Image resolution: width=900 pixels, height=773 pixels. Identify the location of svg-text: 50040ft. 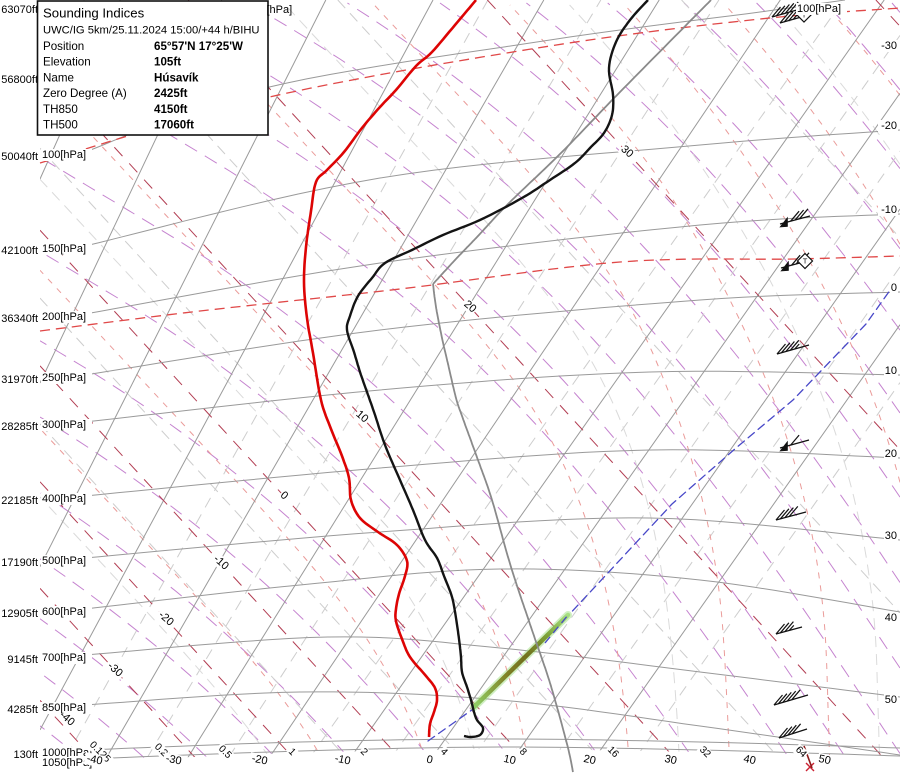
(19, 157).